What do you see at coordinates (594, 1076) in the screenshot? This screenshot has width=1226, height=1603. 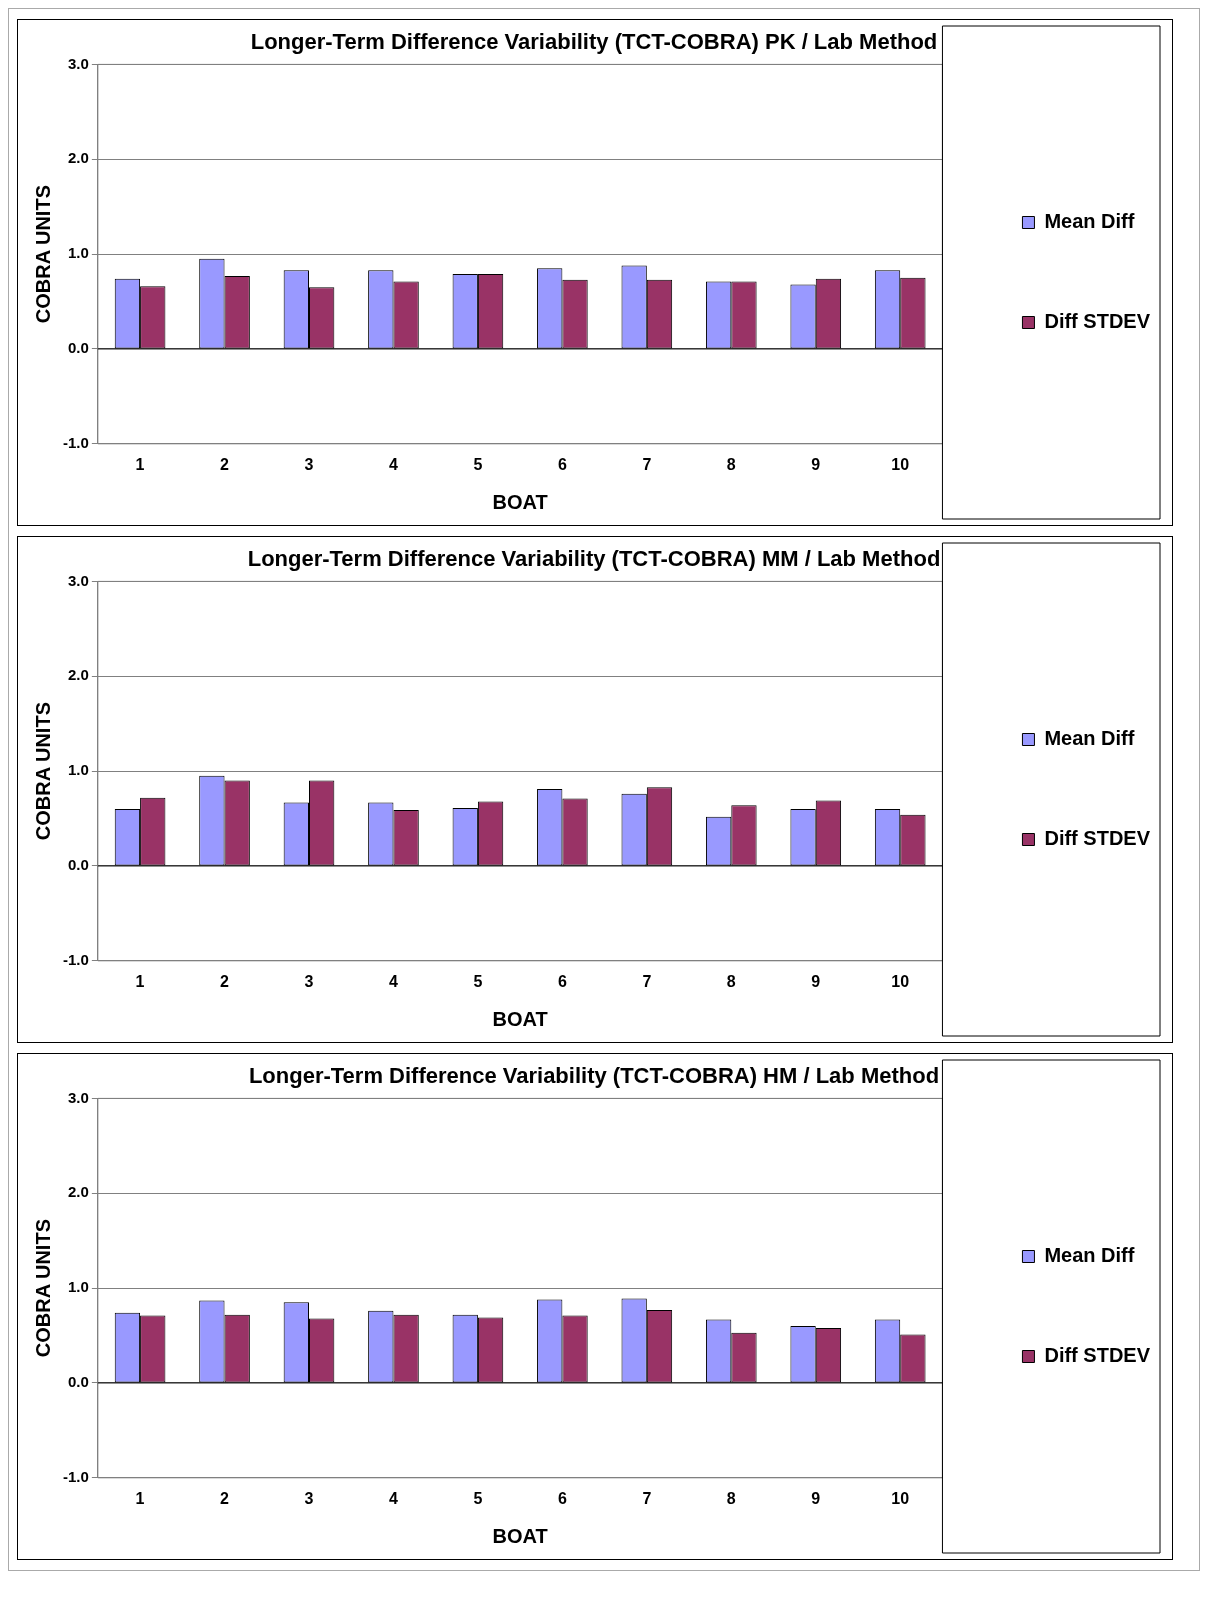 I see `chart-title: Longer-Term Difference Variability (TCT-COBRA) HM / Lab Method` at bounding box center [594, 1076].